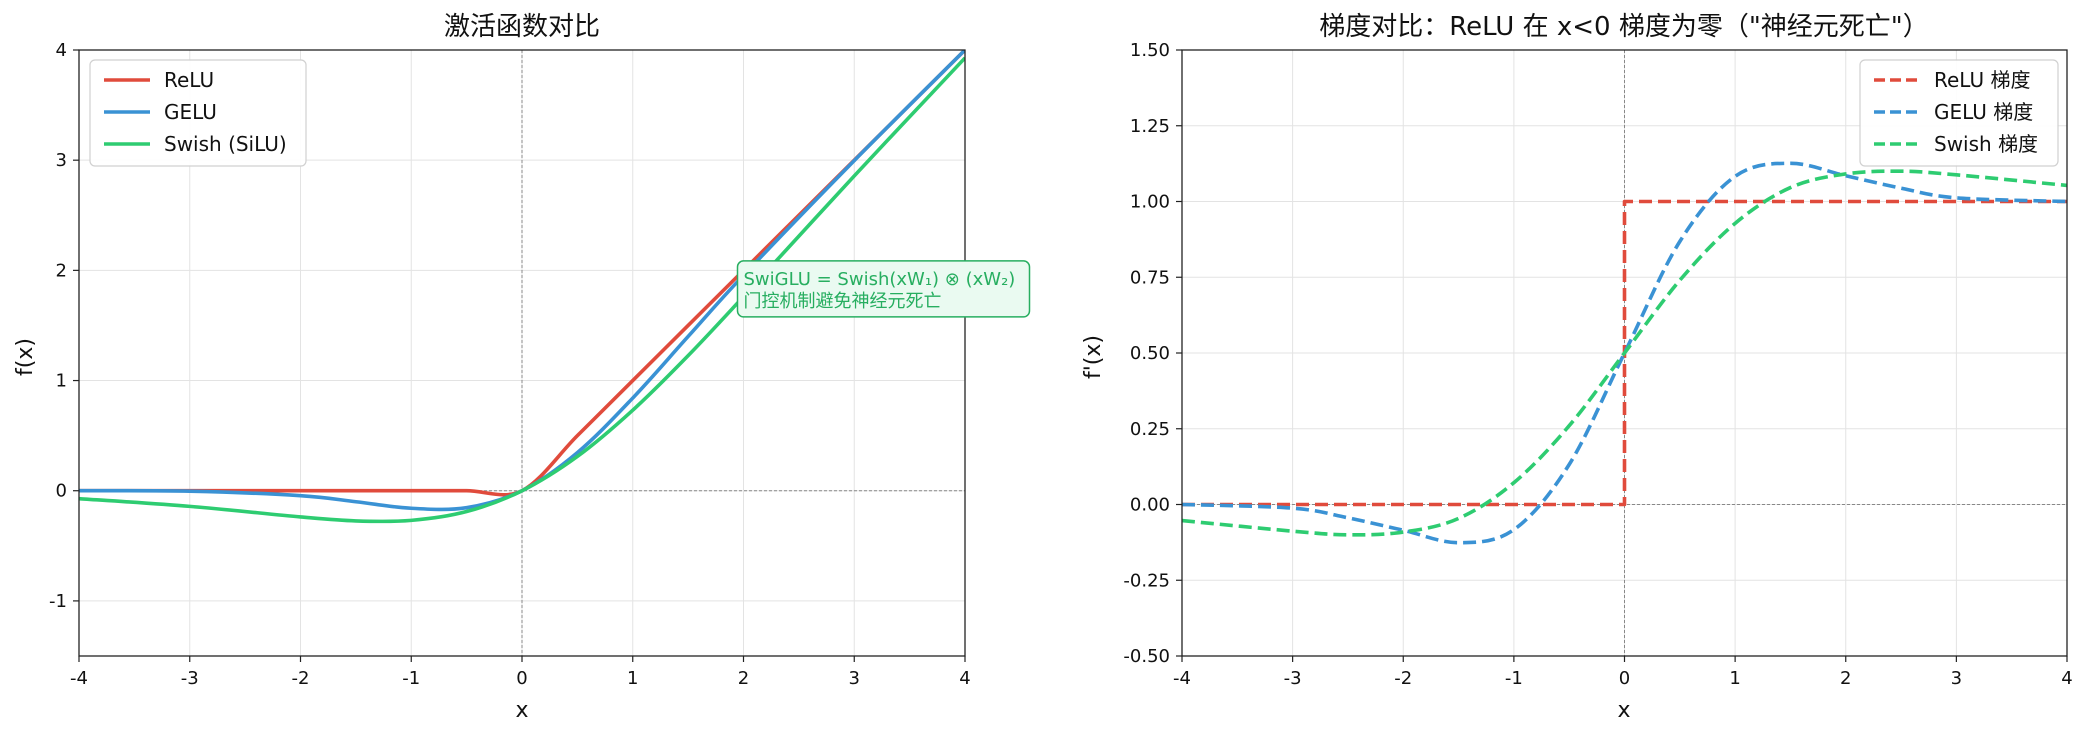  I want to click on swiglu-annotation-line: SwiGLU = Swish(xW₁) ⊗ (xW₂), so click(880, 279).